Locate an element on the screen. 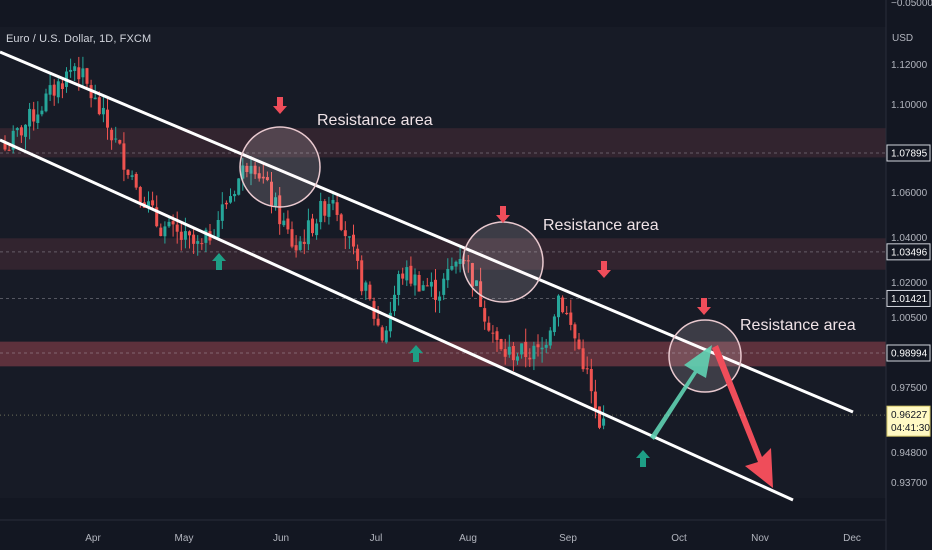 This screenshot has width=932, height=550. x-tick-label: May is located at coordinates (184, 538).